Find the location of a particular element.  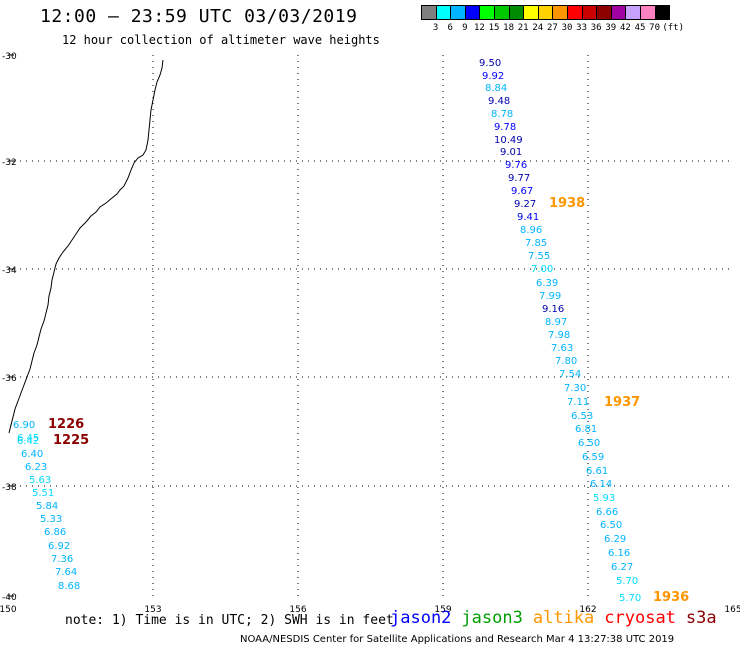

satellite-legend-altika: altika is located at coordinates (563, 618).